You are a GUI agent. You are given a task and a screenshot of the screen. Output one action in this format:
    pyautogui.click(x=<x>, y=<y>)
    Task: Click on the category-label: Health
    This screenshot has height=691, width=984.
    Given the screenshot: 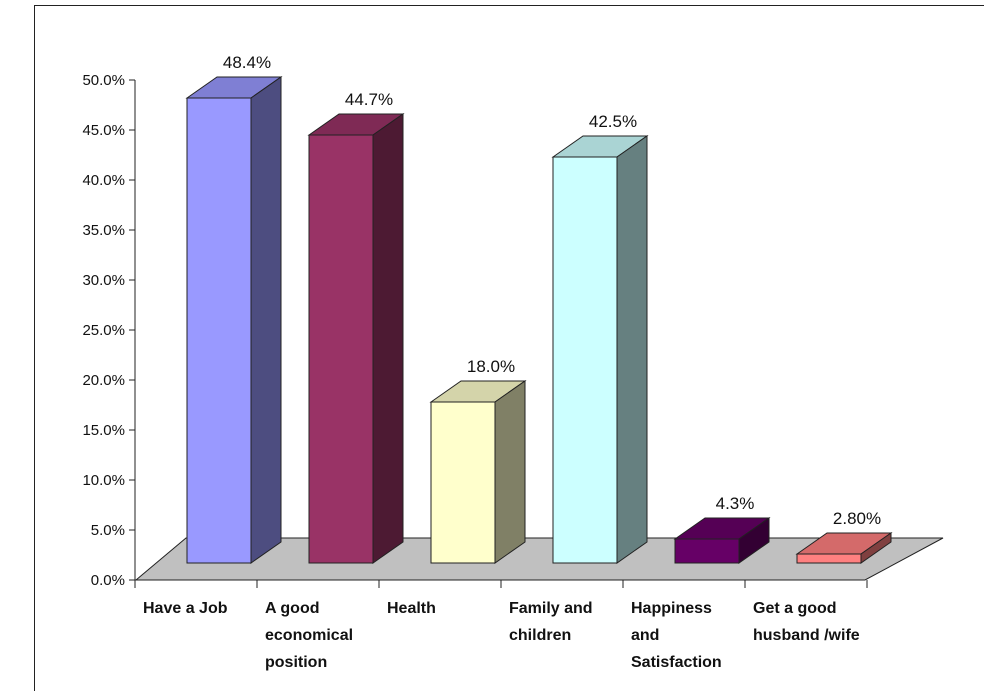 What is the action you would take?
    pyautogui.click(x=411, y=608)
    